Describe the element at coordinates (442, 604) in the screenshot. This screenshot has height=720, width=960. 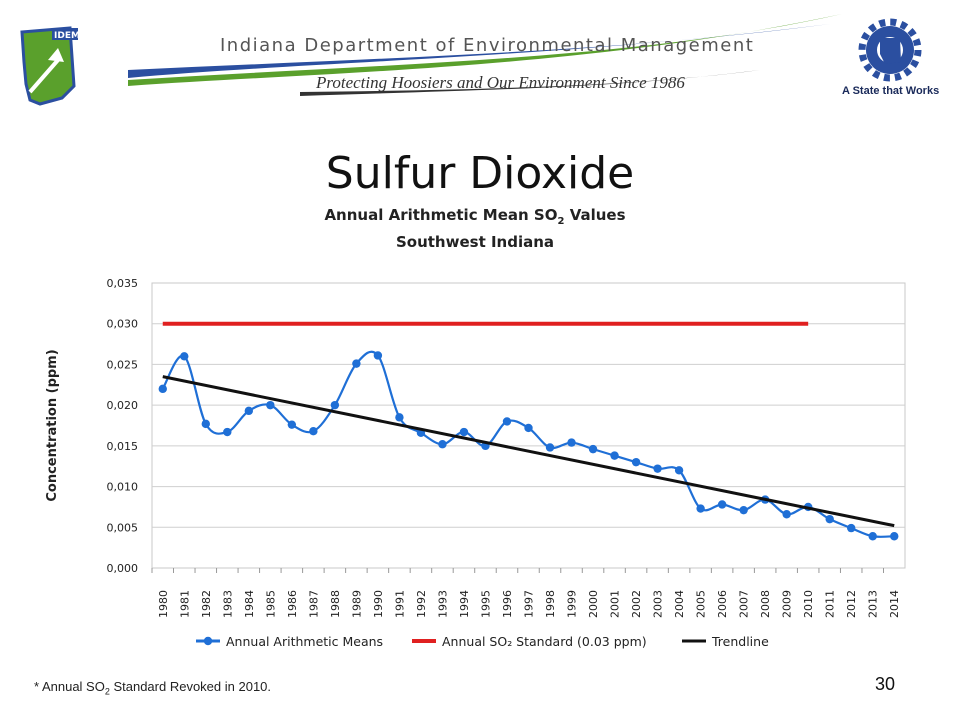
I see `x-tick-label: 1993` at that location.